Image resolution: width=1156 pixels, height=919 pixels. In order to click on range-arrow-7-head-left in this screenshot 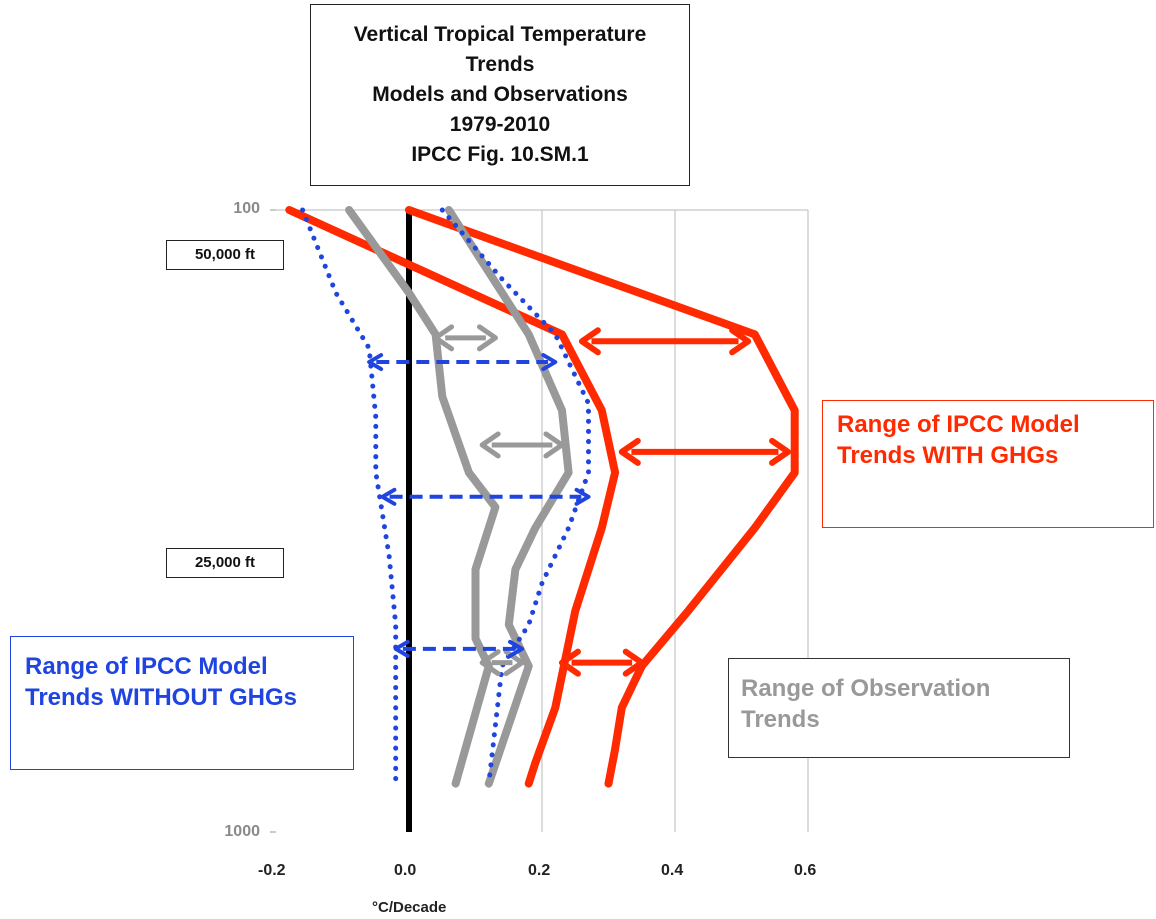, I will do `click(388, 496)`.